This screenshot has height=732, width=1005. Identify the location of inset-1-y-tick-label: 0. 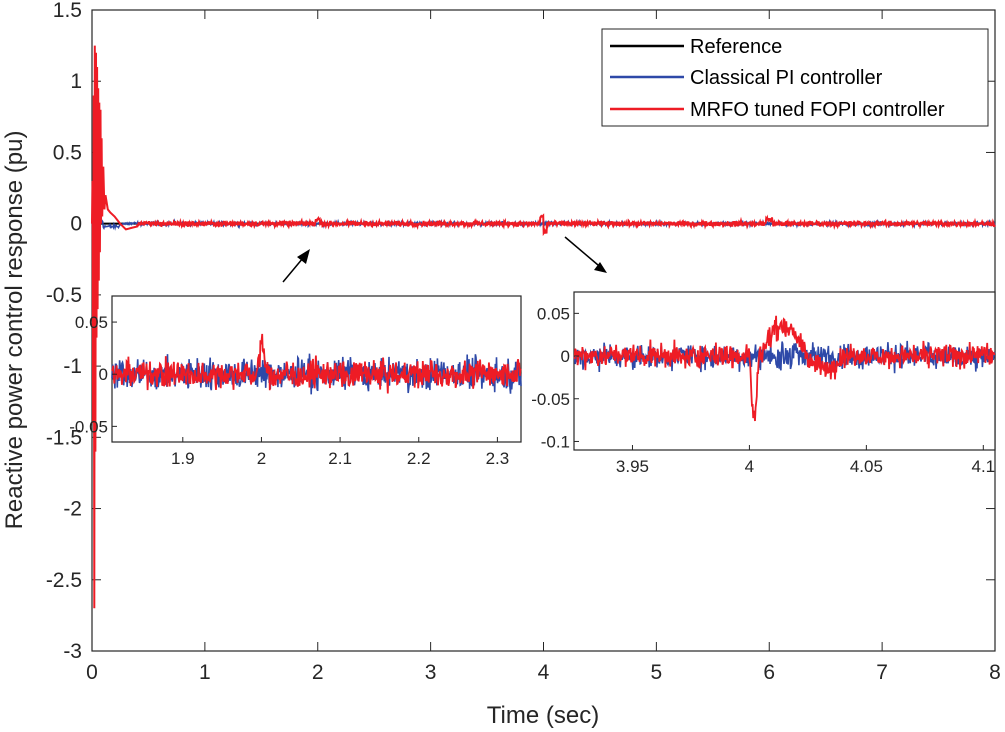
(103, 374).